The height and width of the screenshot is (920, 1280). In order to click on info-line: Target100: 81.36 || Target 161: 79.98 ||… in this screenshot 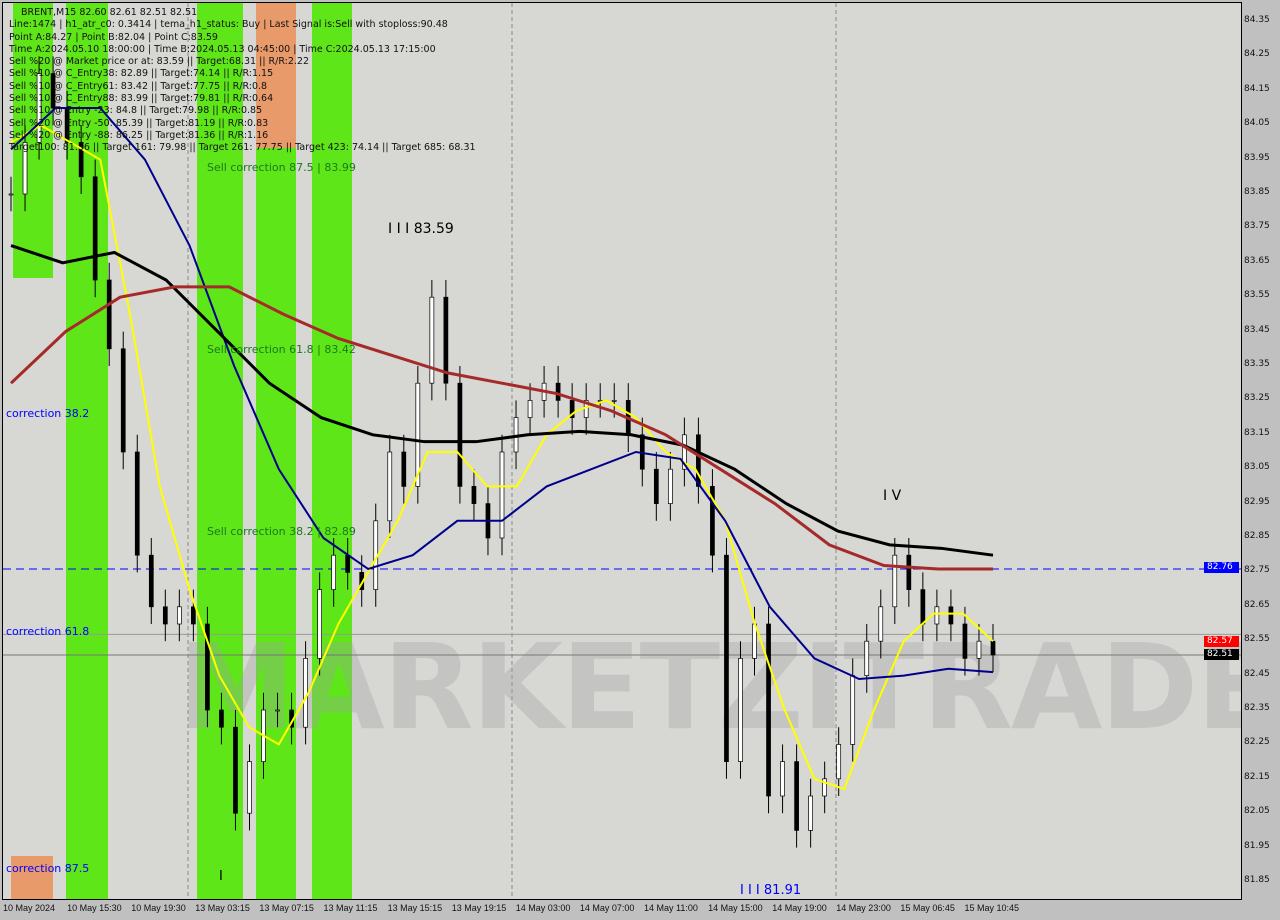, I will do `click(242, 148)`.